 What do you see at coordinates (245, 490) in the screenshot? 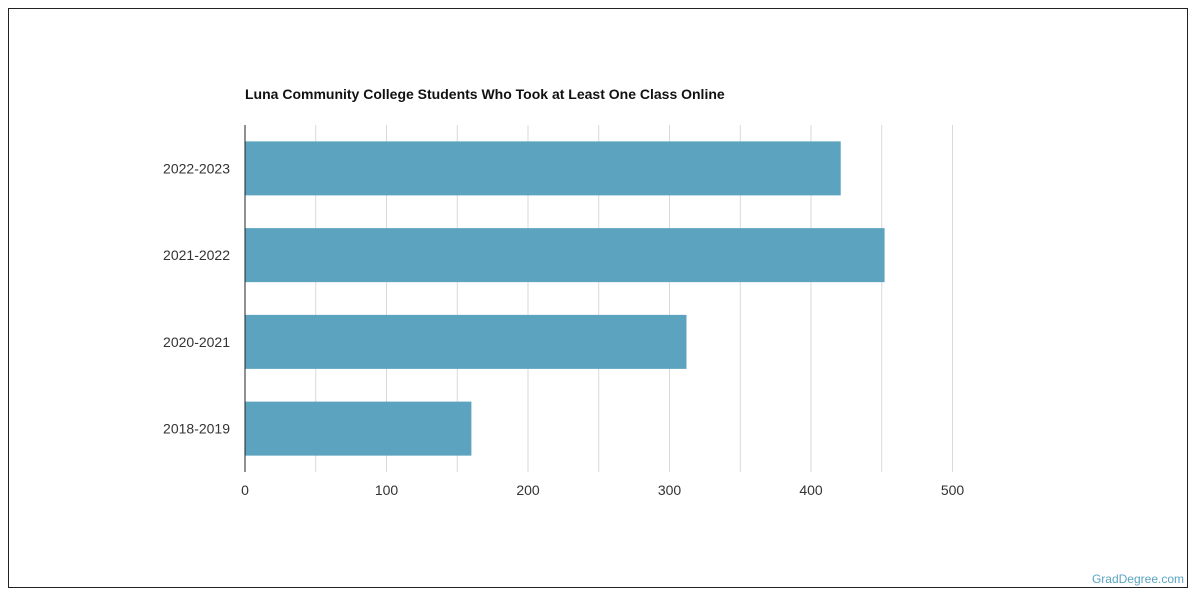
I see `x-tick-label-0: 0` at bounding box center [245, 490].